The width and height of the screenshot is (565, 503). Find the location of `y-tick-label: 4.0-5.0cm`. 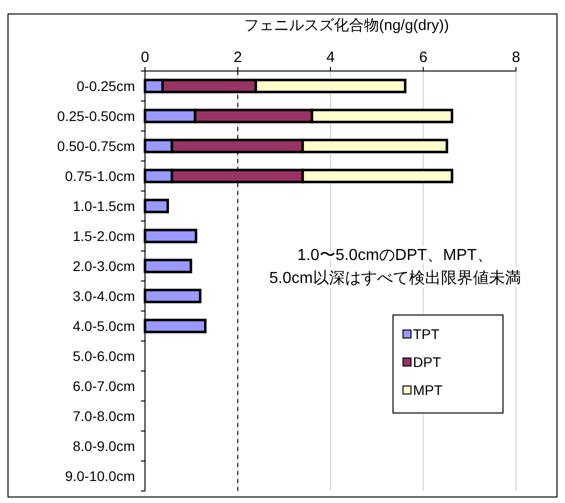

y-tick-label: 4.0-5.0cm is located at coordinates (103, 326).